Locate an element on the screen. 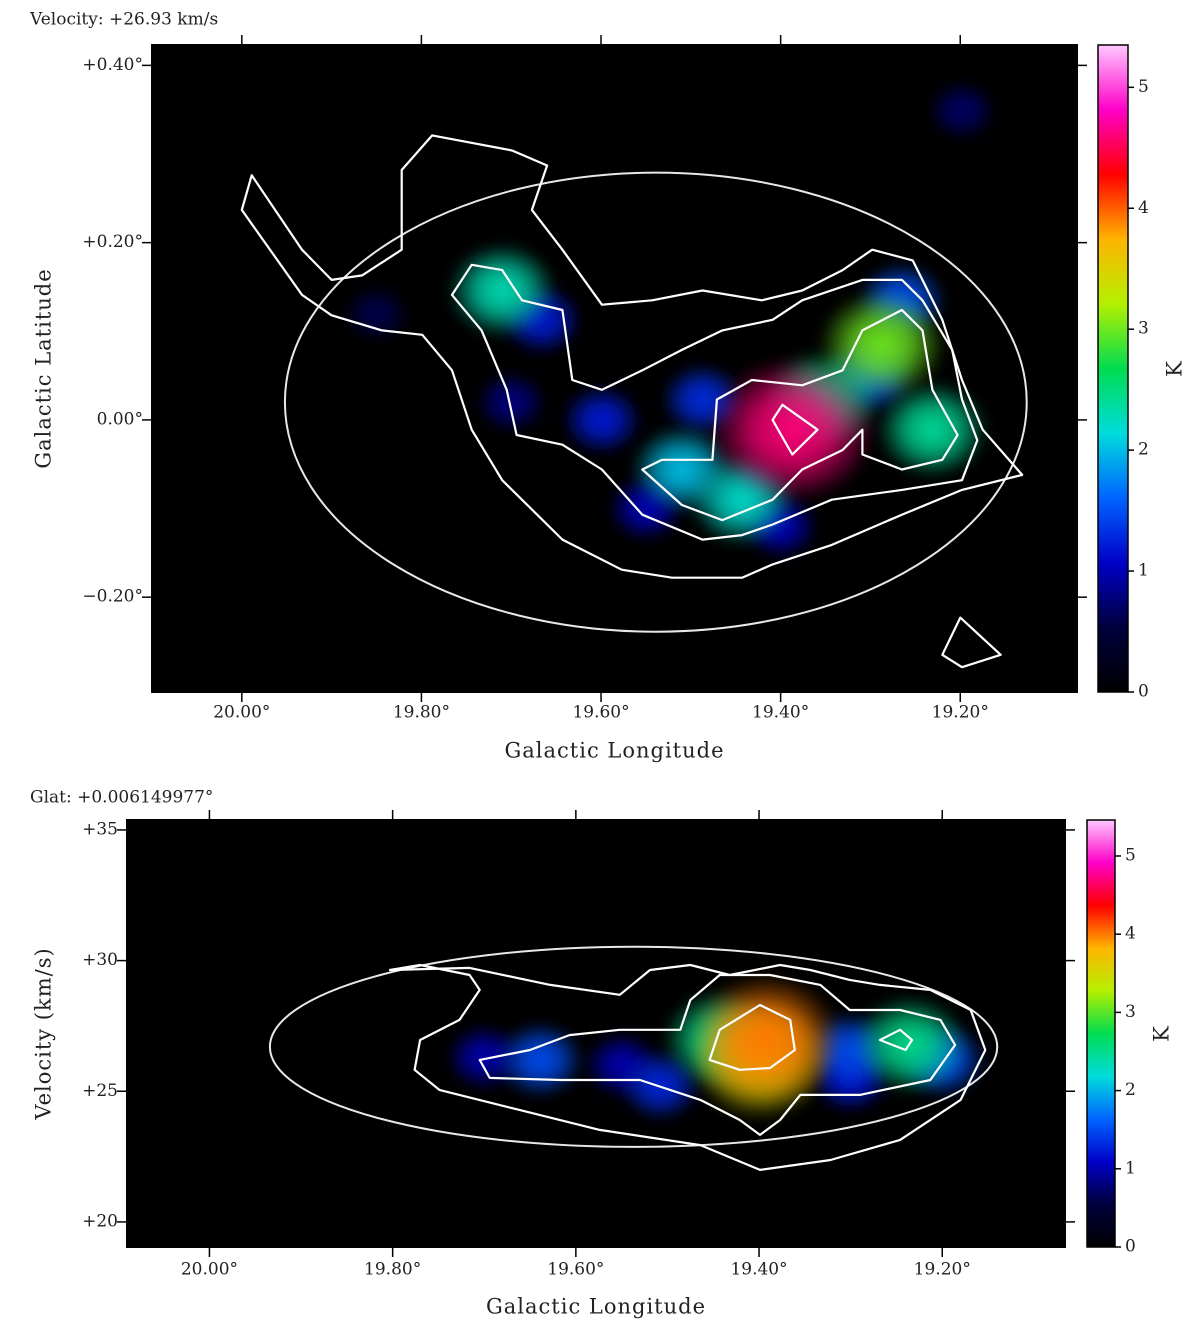 This screenshot has height=1329, width=1200. y-tick-label: +25 is located at coordinates (100, 1091).